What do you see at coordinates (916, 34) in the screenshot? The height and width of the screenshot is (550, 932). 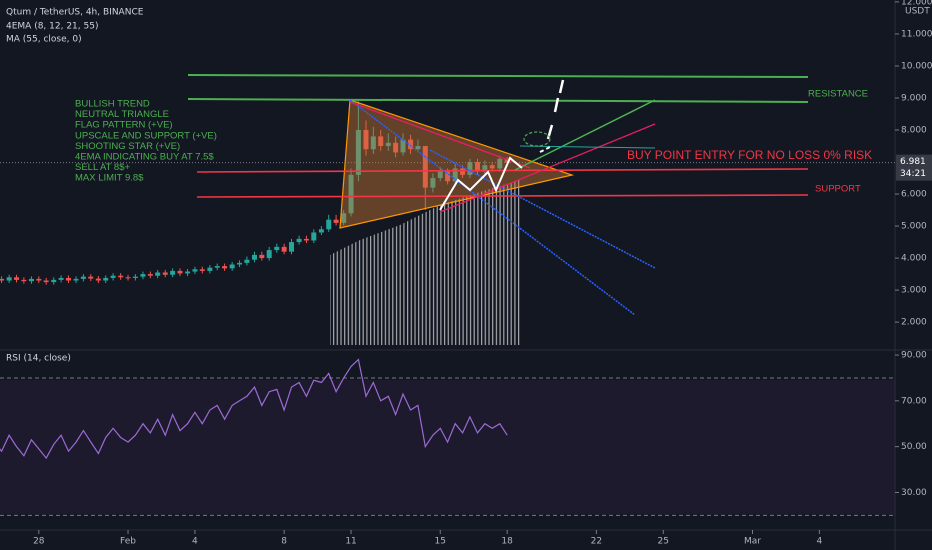 I see `y-tick-label: 11.000` at bounding box center [916, 34].